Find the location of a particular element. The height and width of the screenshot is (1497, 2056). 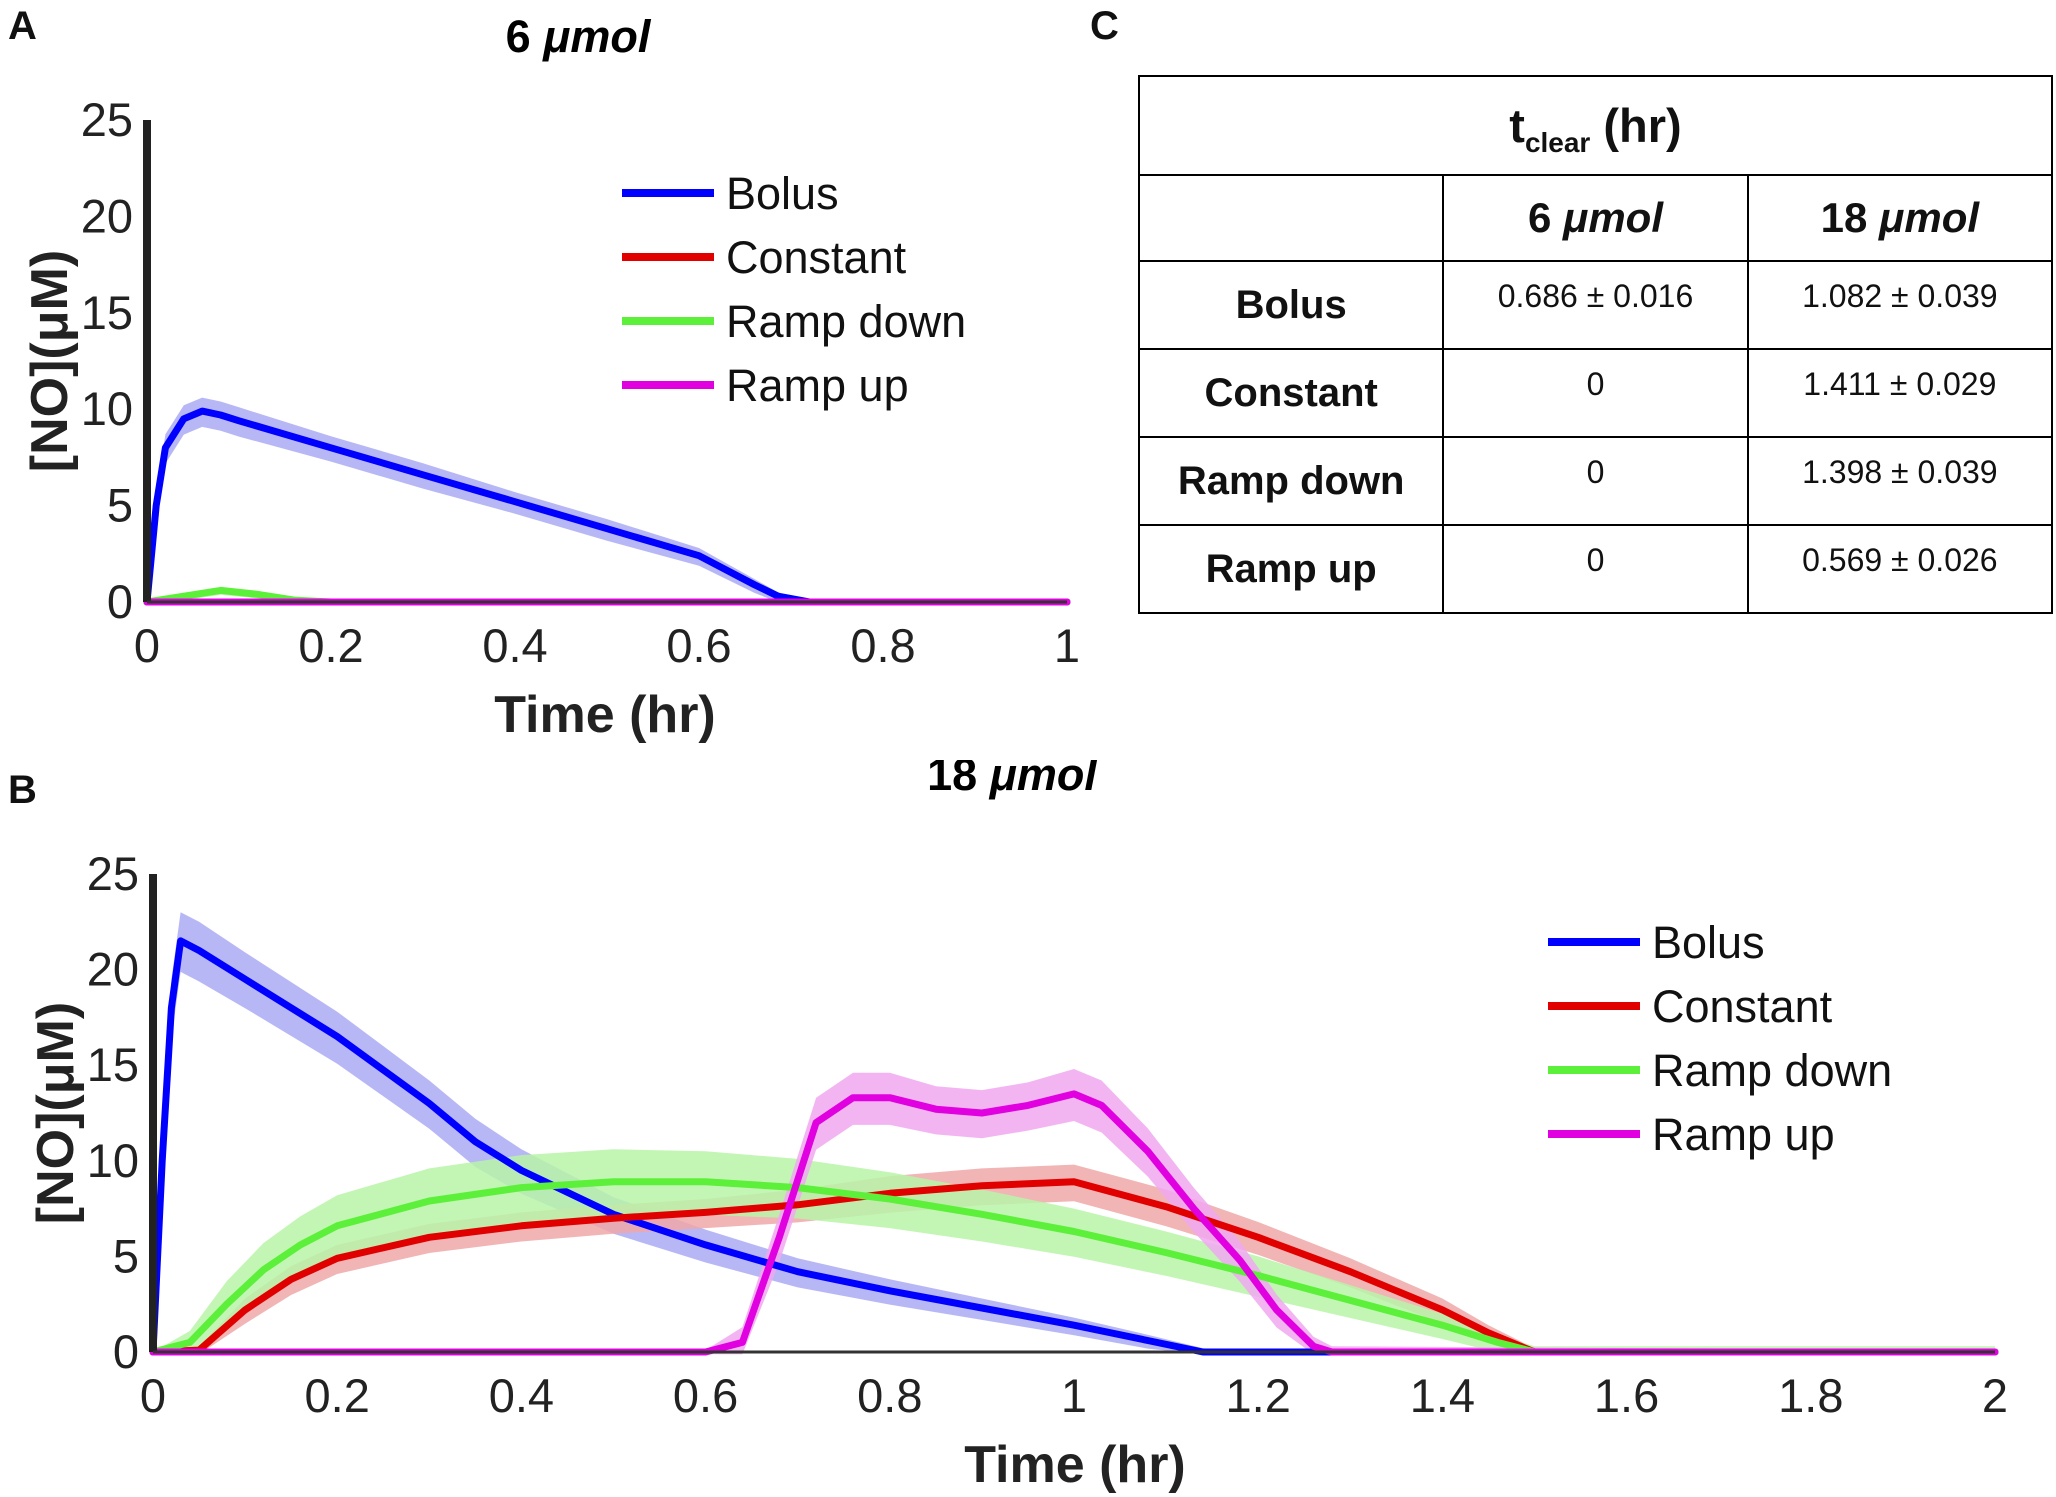

value-constant-6: 0 is located at coordinates (1595, 393).